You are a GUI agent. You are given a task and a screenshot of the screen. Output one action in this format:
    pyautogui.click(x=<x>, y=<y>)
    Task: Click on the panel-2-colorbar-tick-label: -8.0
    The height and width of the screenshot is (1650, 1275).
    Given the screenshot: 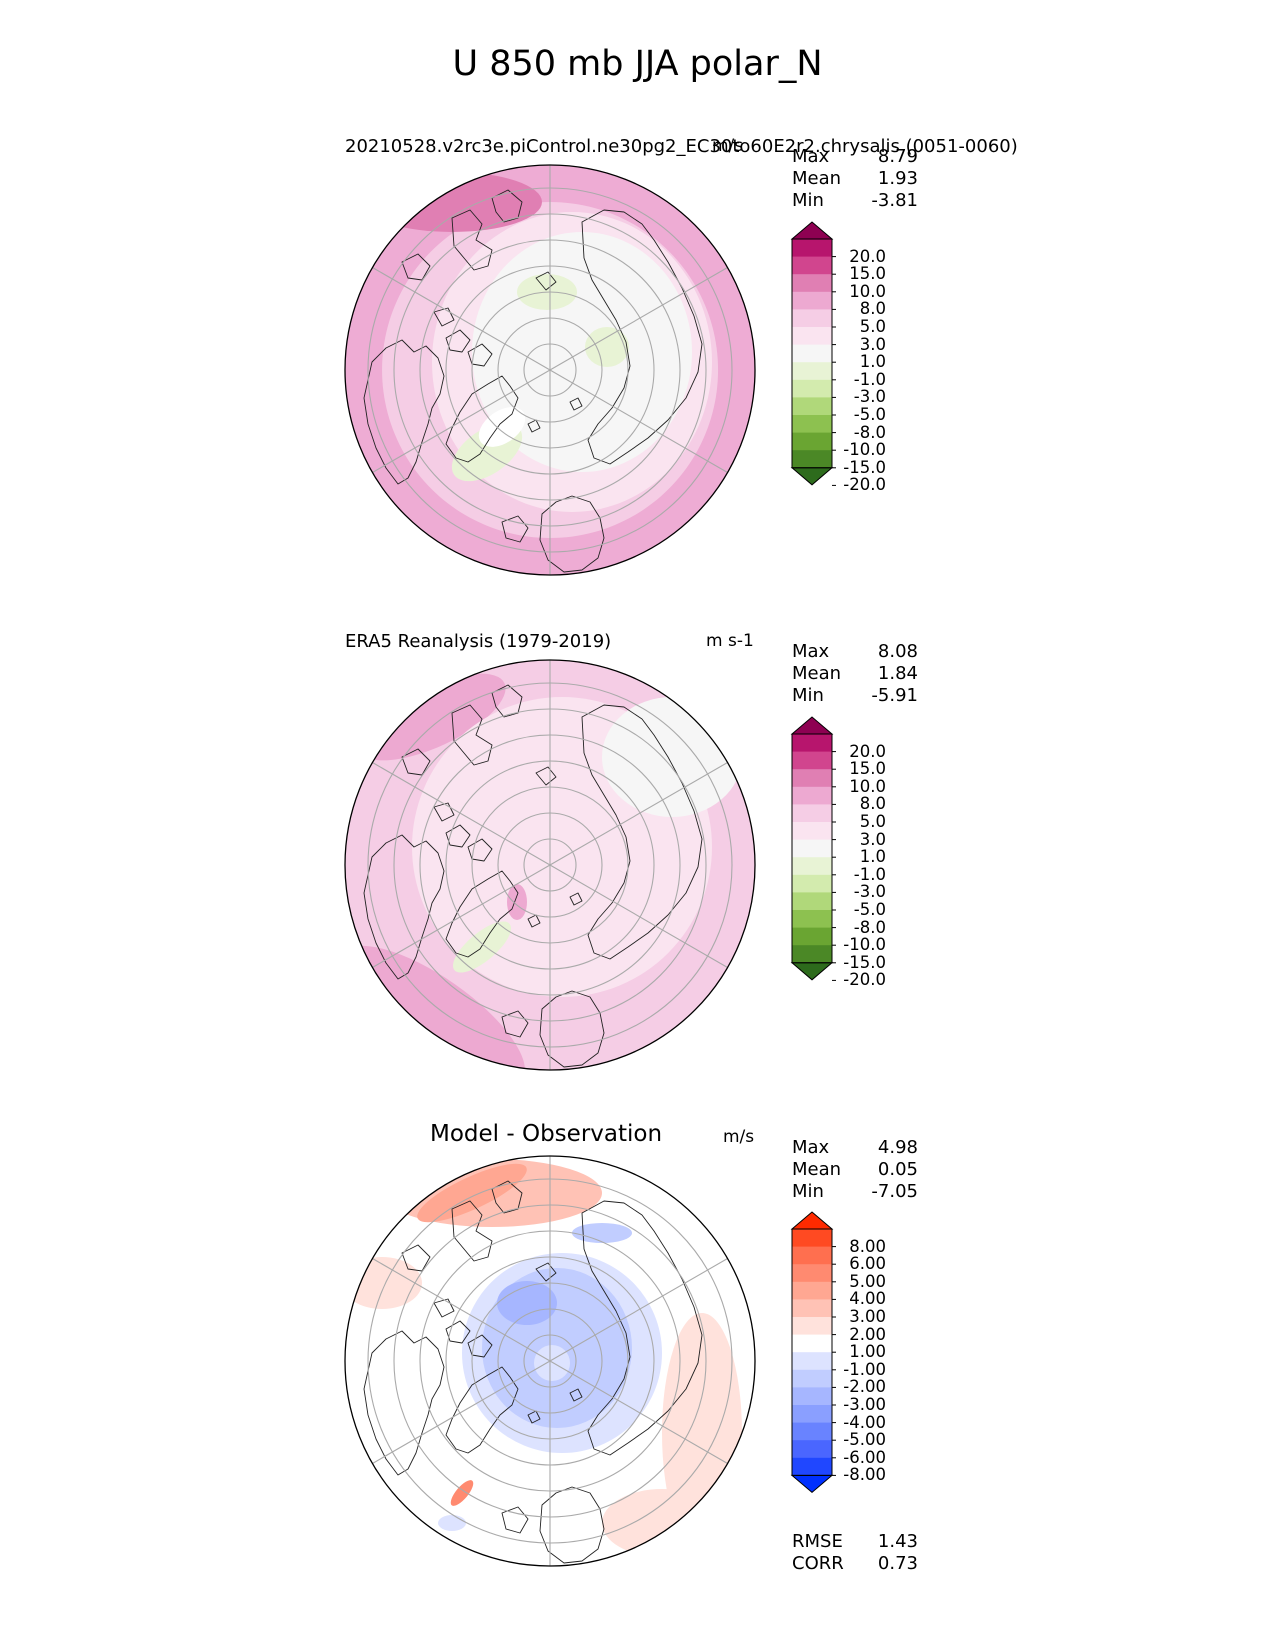 What is the action you would take?
    pyautogui.click(x=869, y=927)
    